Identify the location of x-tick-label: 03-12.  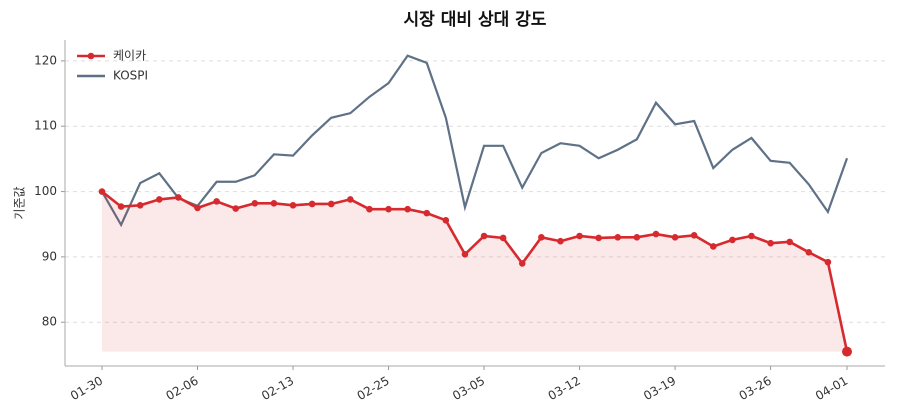
(564, 389).